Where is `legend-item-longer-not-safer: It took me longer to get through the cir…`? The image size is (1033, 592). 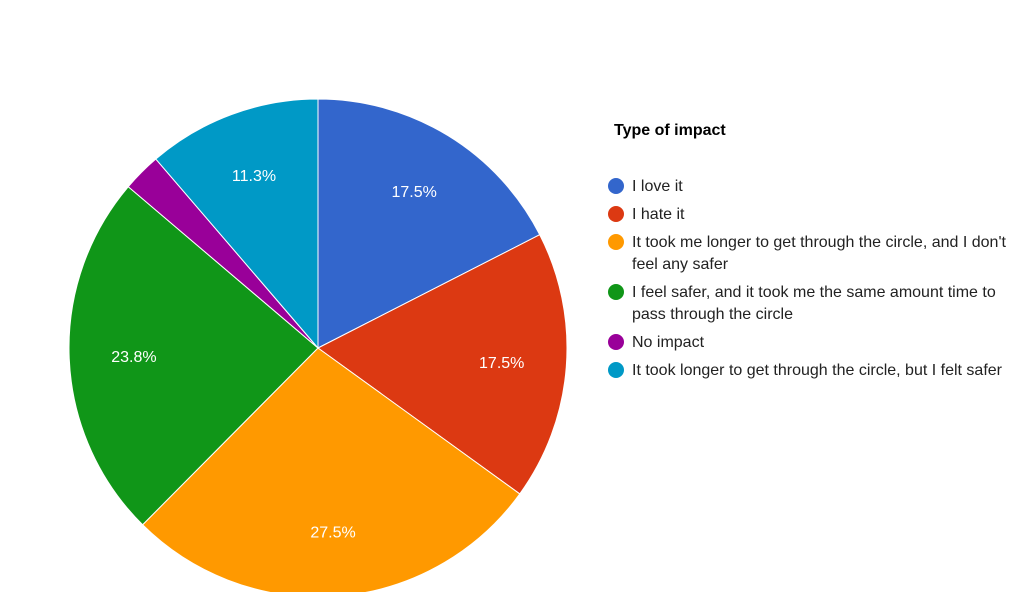
legend-item-longer-not-safer: It took me longer to get through the cir… is located at coordinates (818, 254).